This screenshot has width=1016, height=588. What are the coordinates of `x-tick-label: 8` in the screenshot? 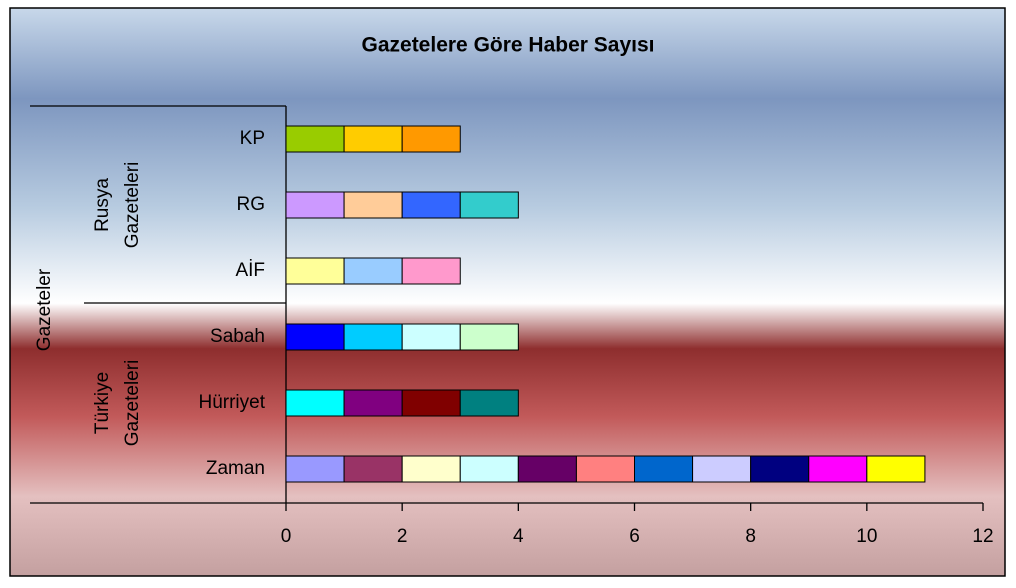 It's located at (750, 536).